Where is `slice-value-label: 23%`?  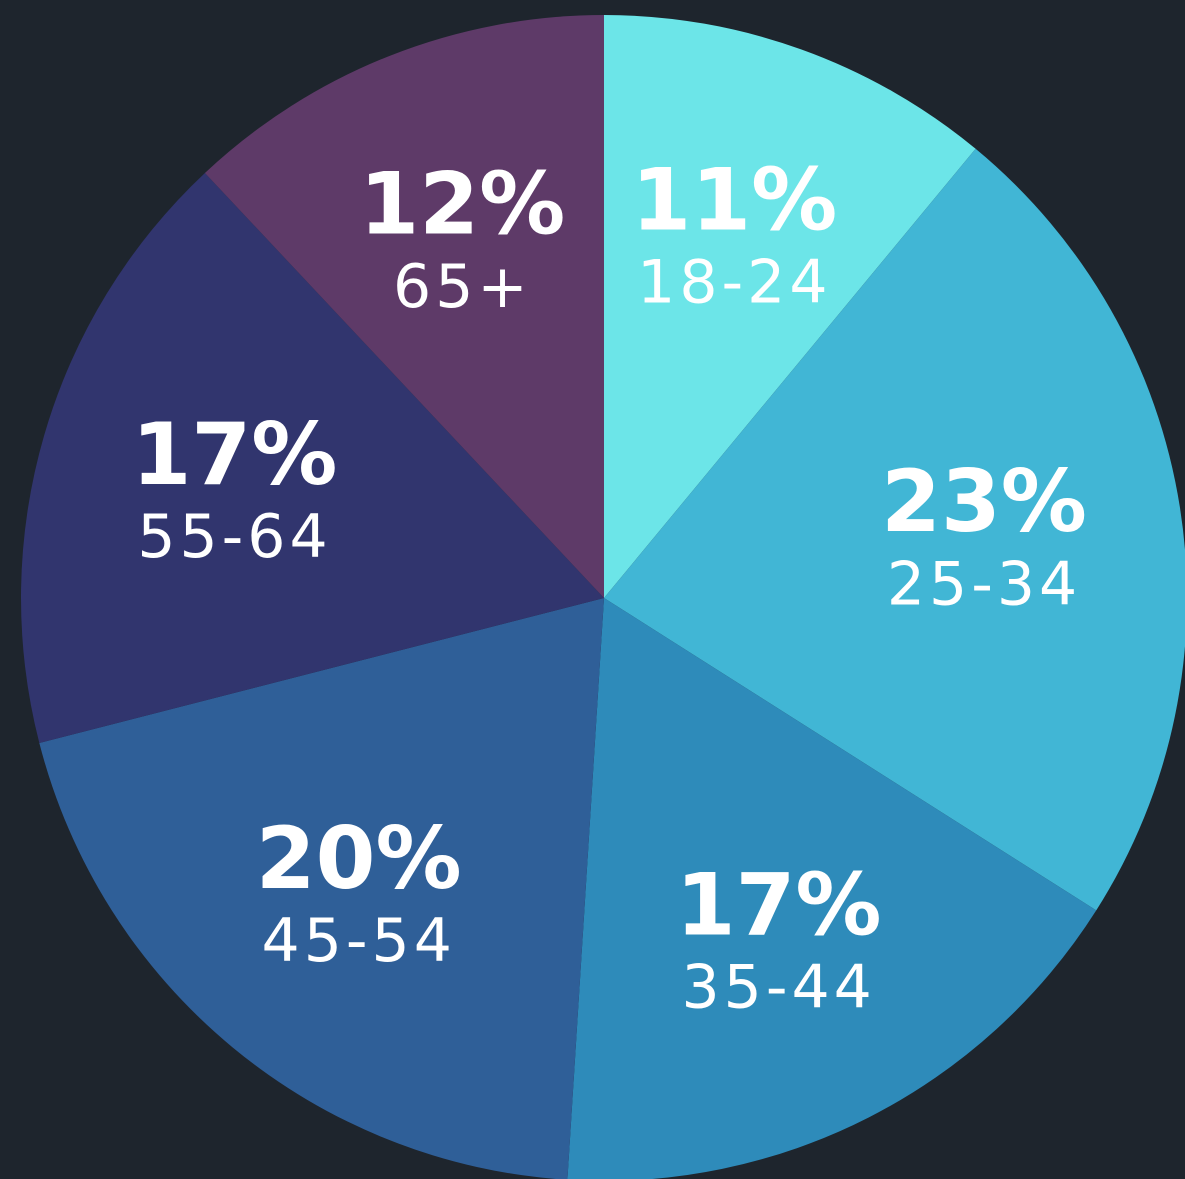 slice-value-label: 23% is located at coordinates (984, 502).